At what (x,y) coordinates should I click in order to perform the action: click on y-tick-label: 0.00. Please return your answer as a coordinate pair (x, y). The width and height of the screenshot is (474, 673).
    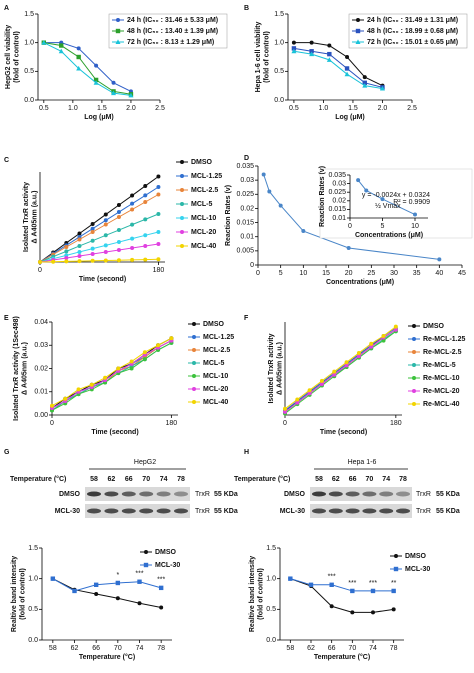
    Looking at the image, I should click on (41, 415).